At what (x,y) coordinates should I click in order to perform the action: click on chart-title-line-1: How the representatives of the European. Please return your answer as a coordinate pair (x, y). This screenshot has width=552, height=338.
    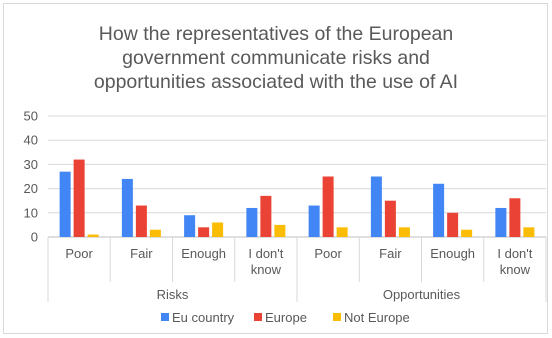
    Looking at the image, I should click on (276, 34).